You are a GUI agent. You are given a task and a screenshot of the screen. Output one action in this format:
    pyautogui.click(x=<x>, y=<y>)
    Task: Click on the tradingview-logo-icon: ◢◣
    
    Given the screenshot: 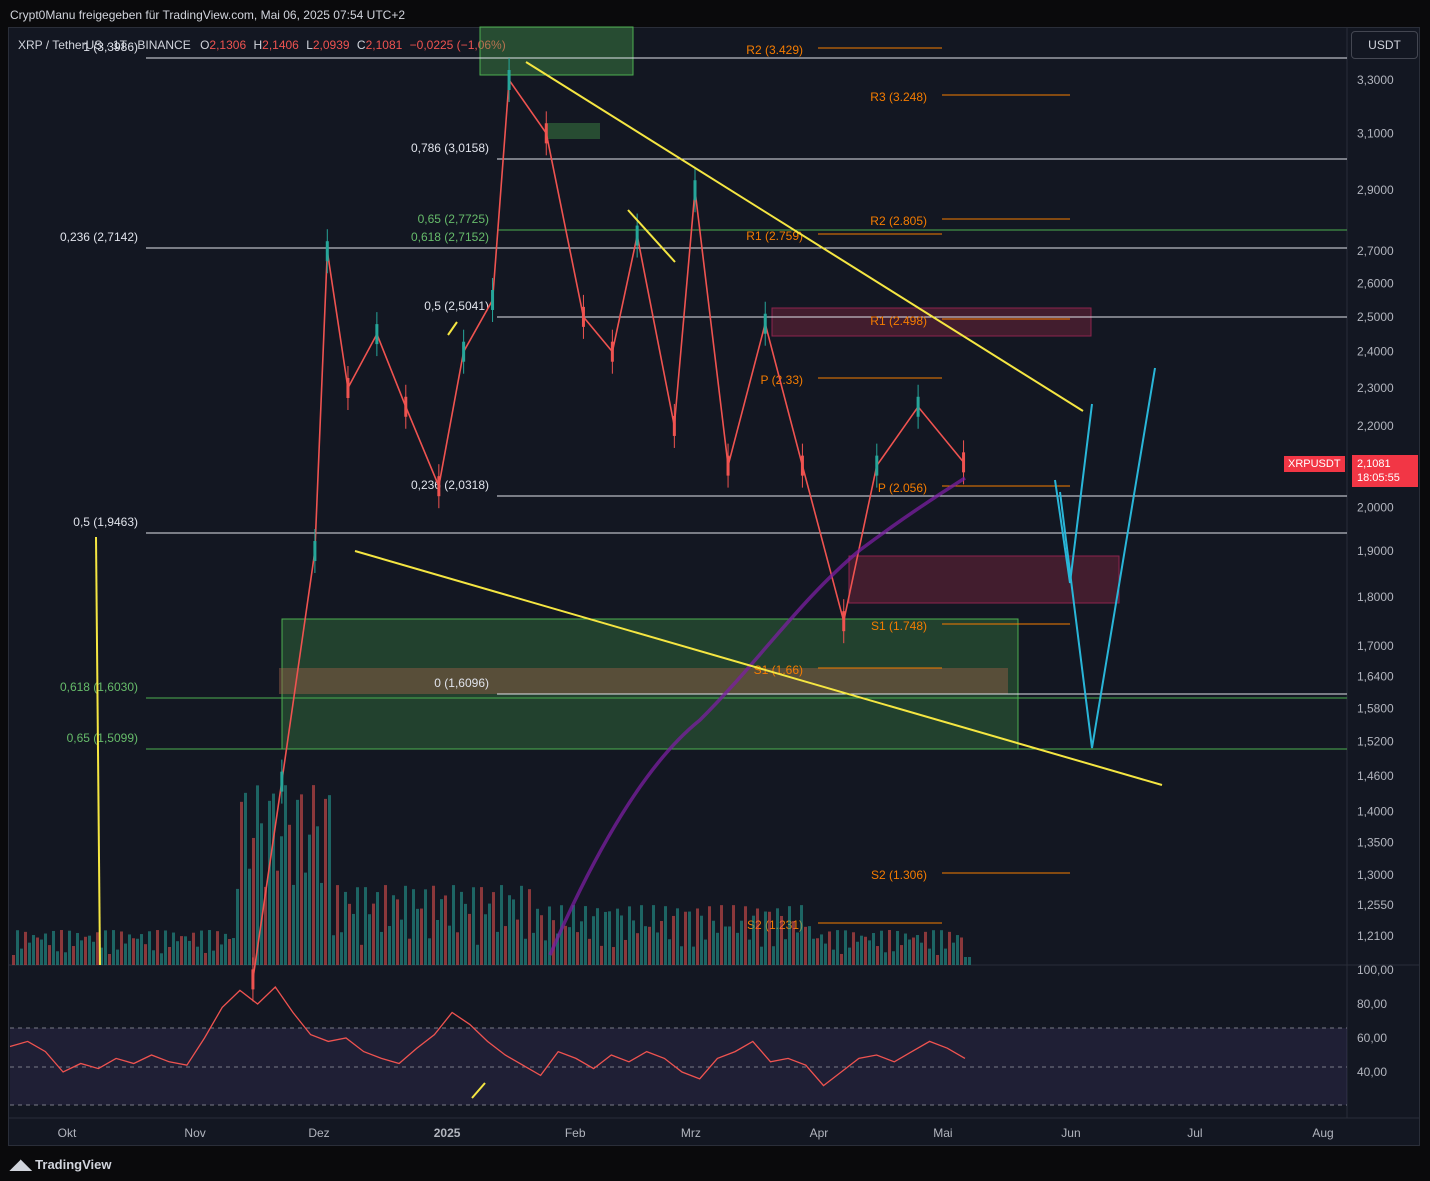 What is the action you would take?
    pyautogui.click(x=21, y=1164)
    